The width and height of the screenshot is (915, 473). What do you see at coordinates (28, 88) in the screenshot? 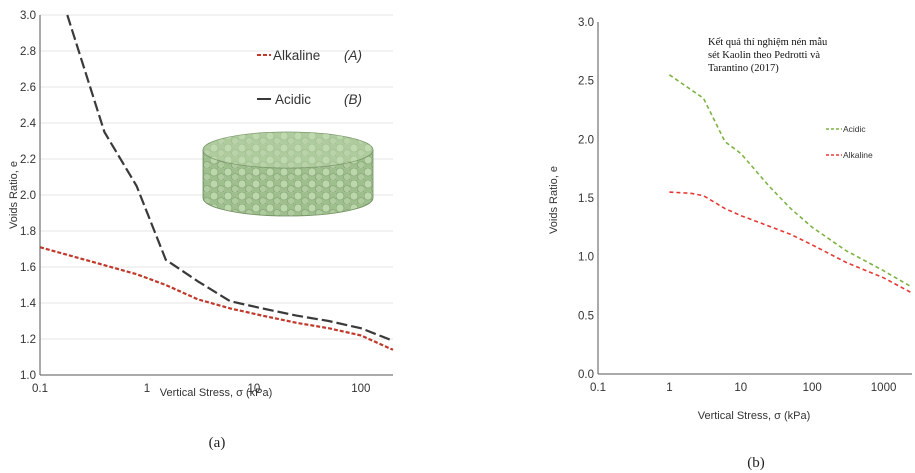
I see `a-y-tick-label: 2.6` at bounding box center [28, 88].